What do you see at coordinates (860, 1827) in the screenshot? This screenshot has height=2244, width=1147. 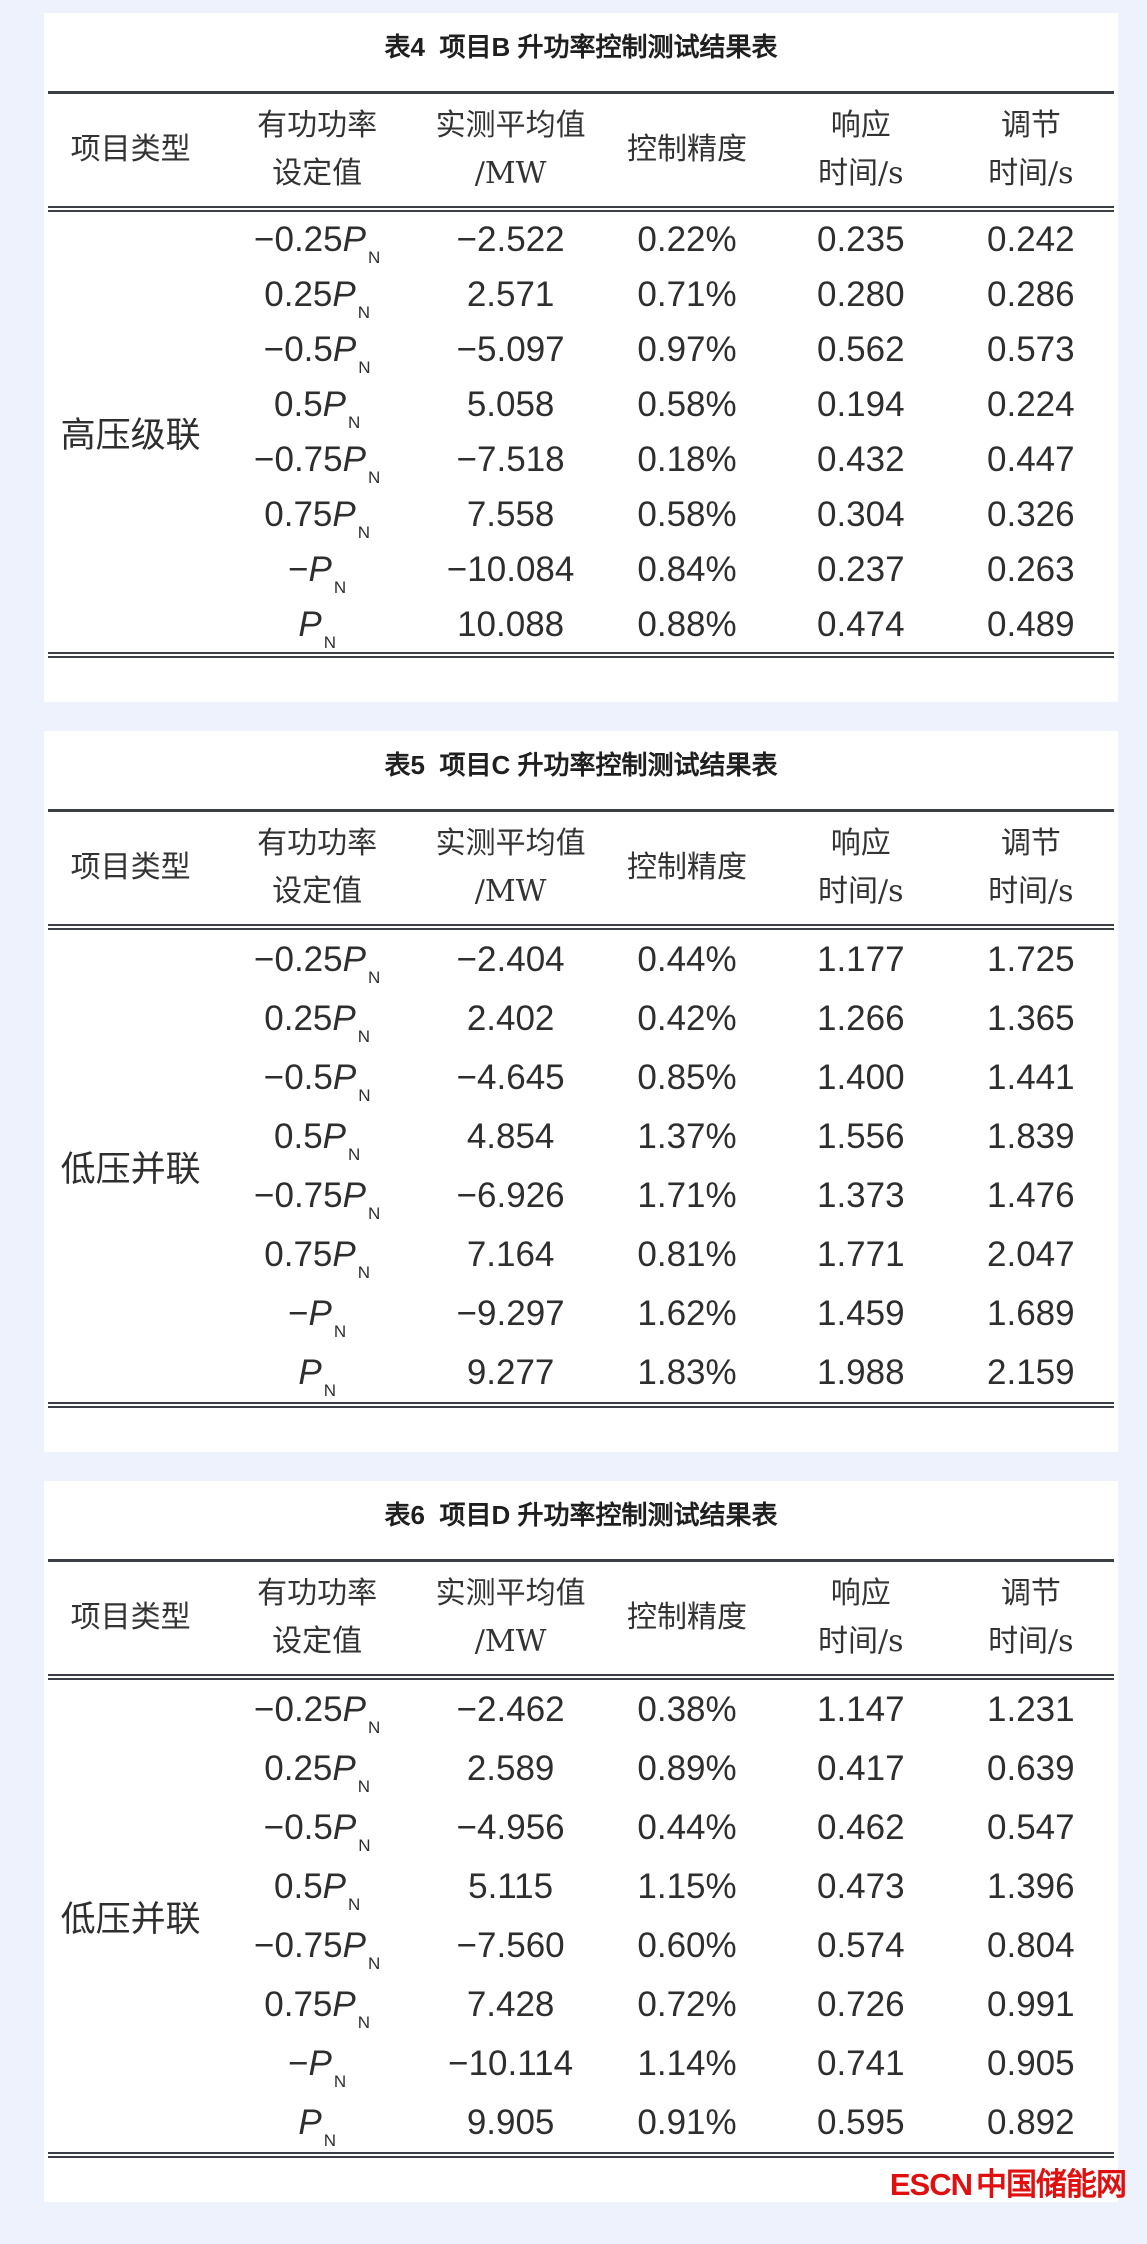 I see `response-time-cell: 0.462` at bounding box center [860, 1827].